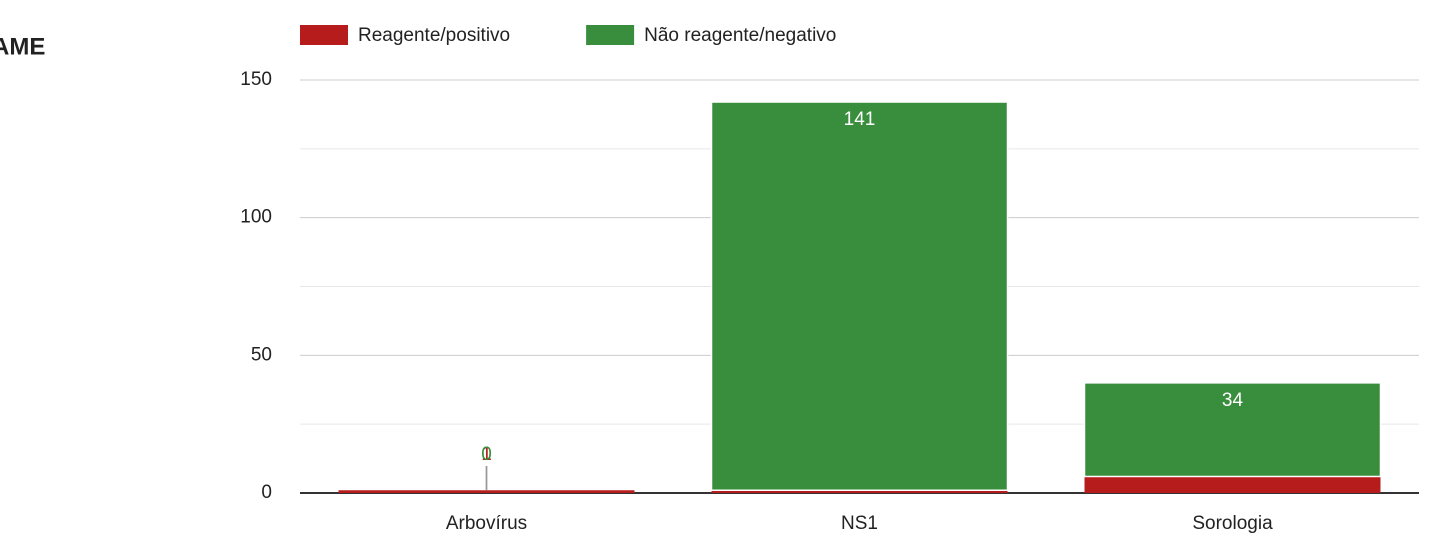 The height and width of the screenshot is (560, 1439). I want to click on x-tick-label: Arbovírus, so click(486, 523).